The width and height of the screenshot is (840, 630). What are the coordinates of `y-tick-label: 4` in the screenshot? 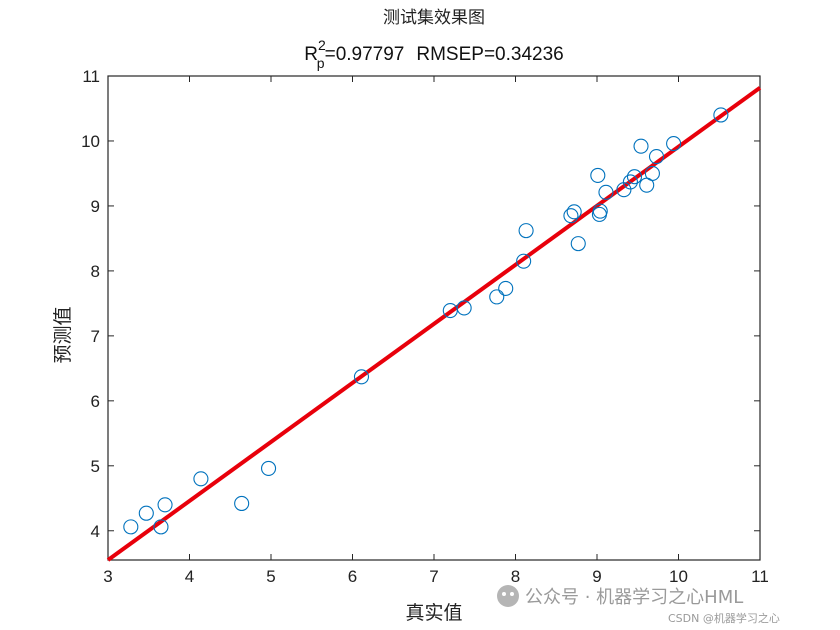 It's located at (95, 531).